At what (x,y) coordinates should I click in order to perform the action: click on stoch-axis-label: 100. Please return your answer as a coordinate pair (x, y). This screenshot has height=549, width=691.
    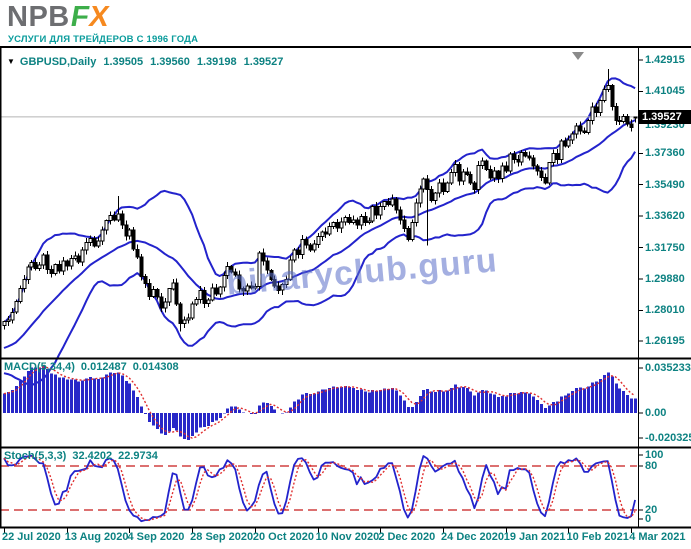
    Looking at the image, I should click on (654, 455).